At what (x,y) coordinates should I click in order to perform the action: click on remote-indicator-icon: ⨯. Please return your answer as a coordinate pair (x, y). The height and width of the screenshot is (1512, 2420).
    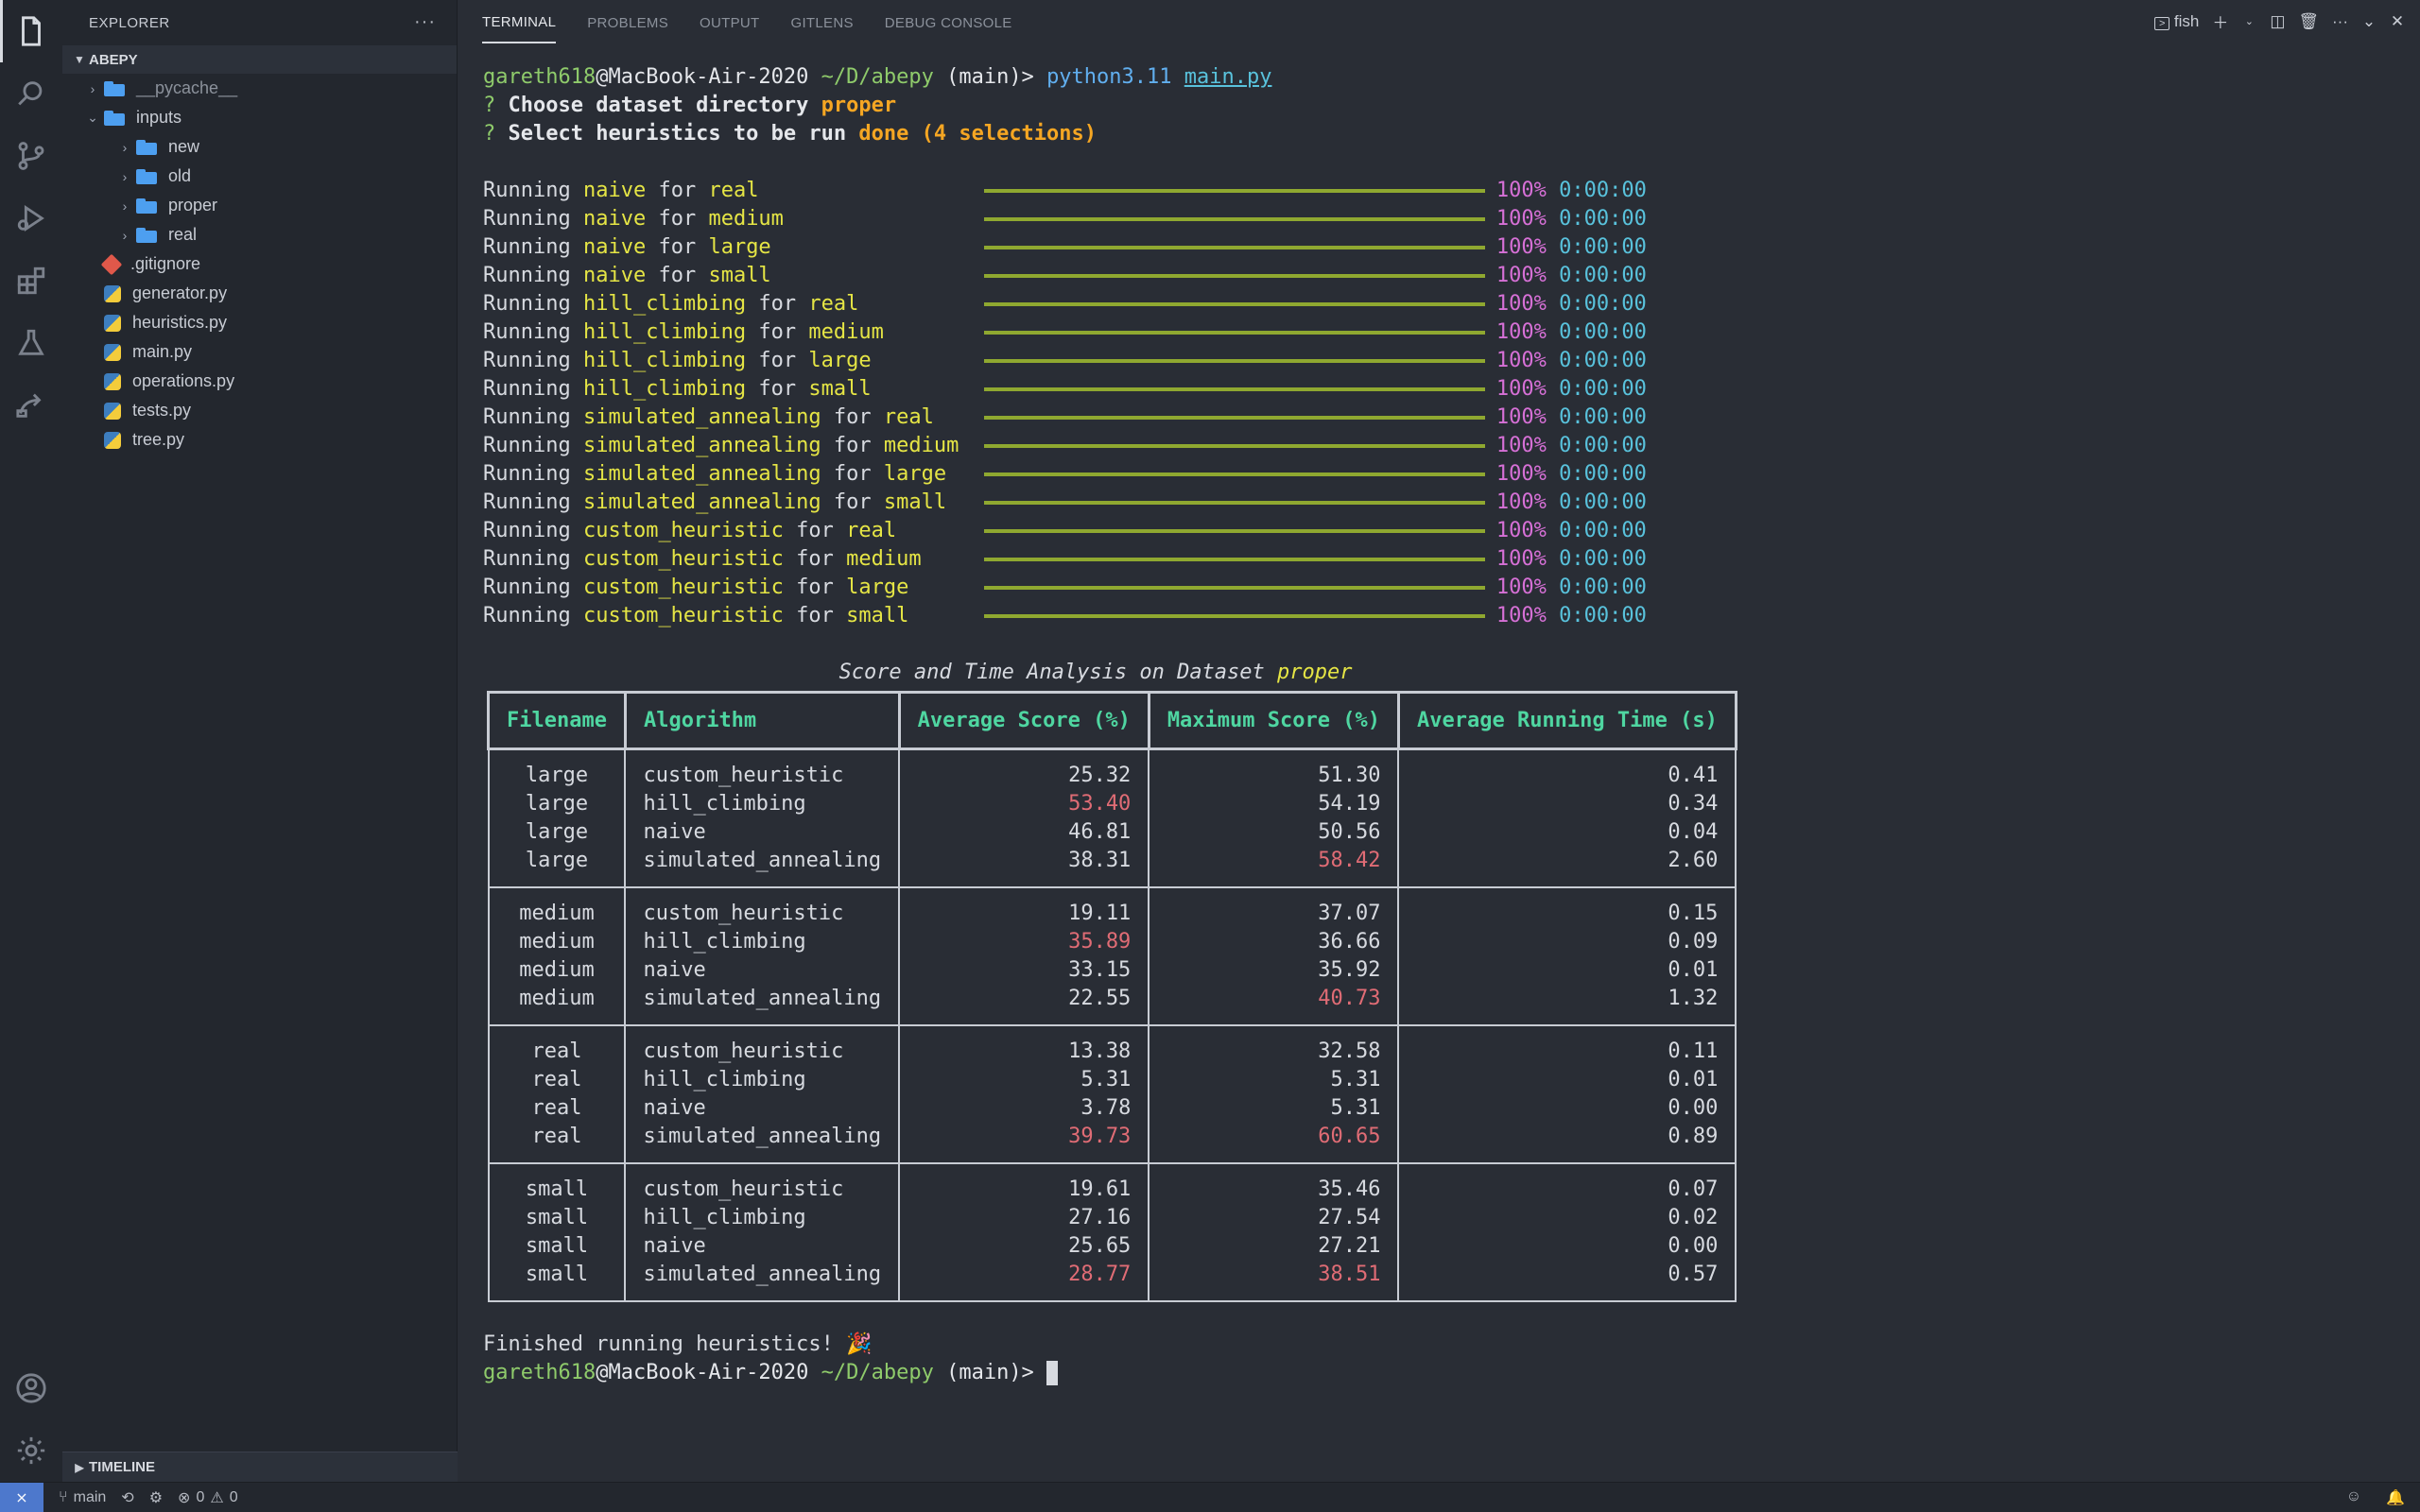
    Looking at the image, I should click on (22, 1497).